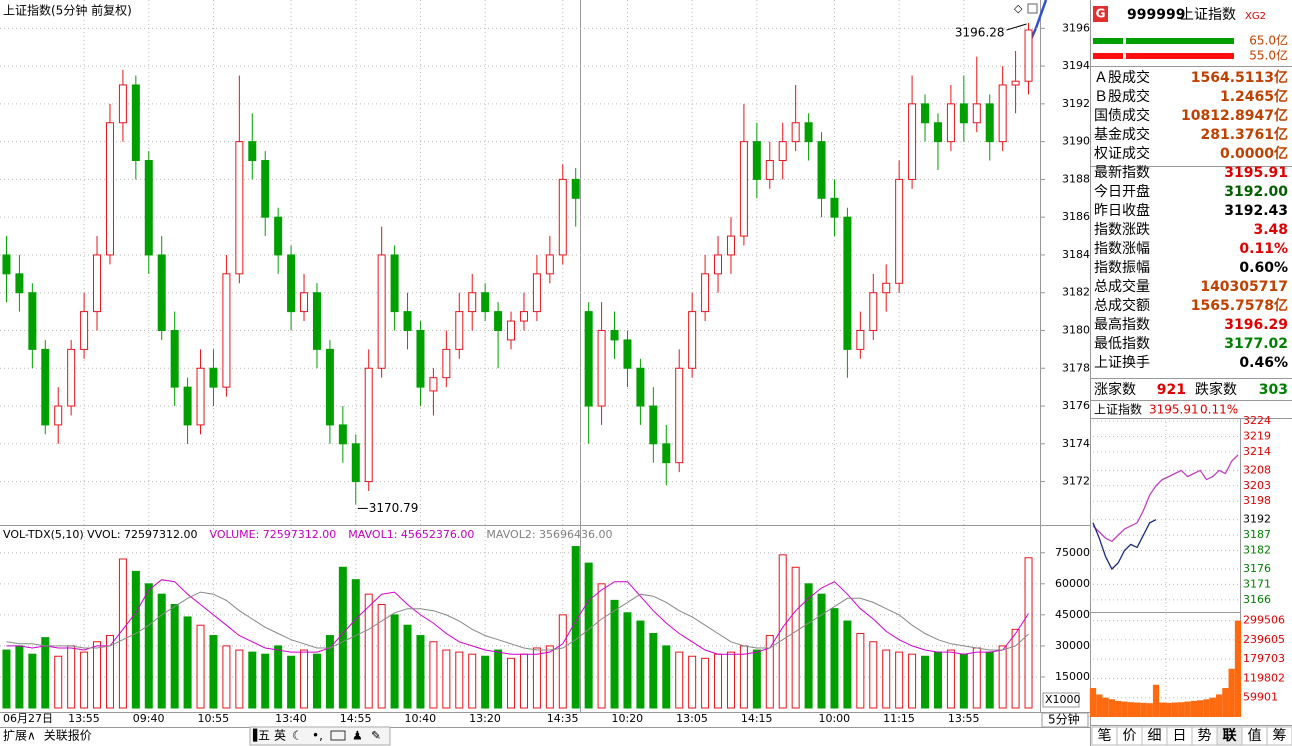 Image resolution: width=1292 pixels, height=746 pixels. Describe the element at coordinates (1130, 736) in the screenshot. I see `tab-label: 价` at that location.